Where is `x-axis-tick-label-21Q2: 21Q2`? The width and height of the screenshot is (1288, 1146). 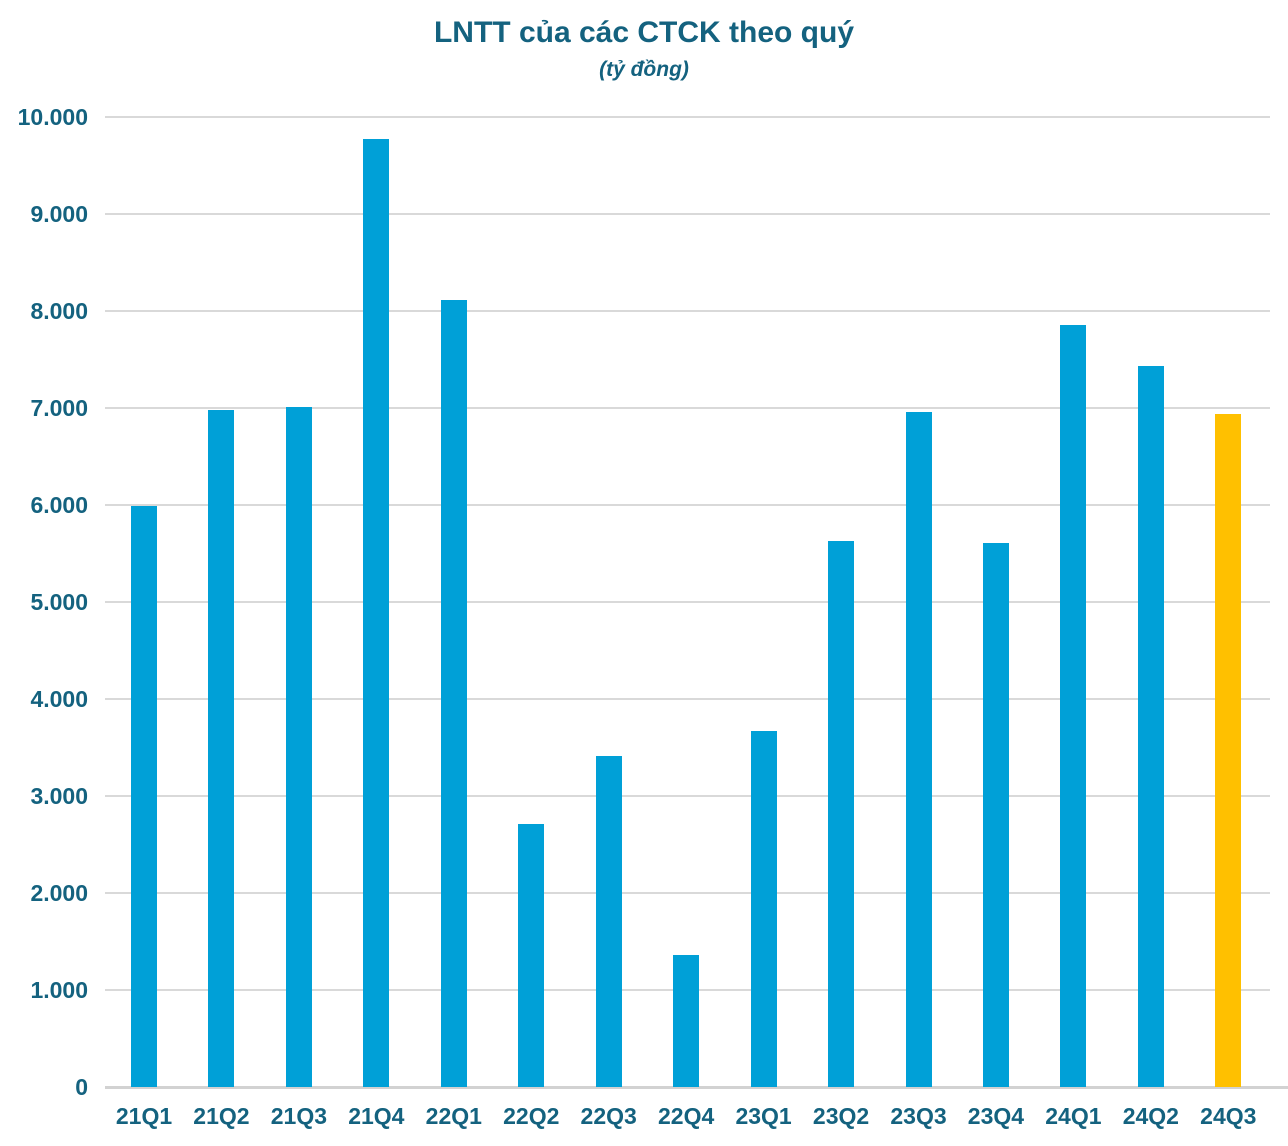
x-axis-tick-label-21Q2: 21Q2 is located at coordinates (221, 1116).